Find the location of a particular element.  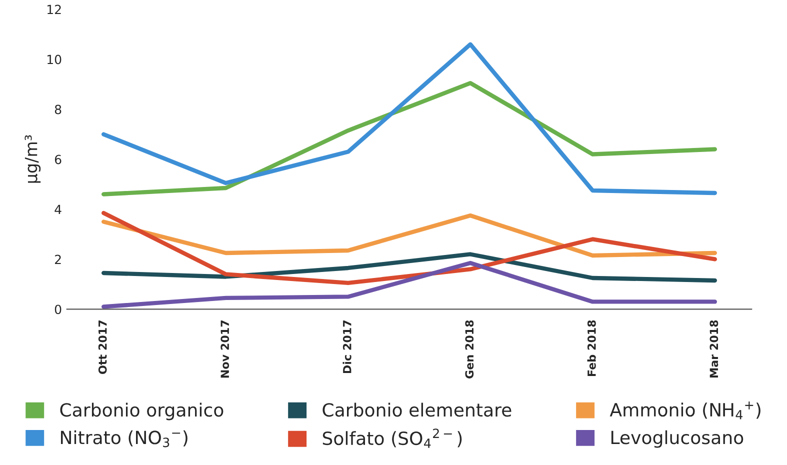

legend-label: Ammonio (NH$_{4}$$^{+}$) is located at coordinates (685, 410).